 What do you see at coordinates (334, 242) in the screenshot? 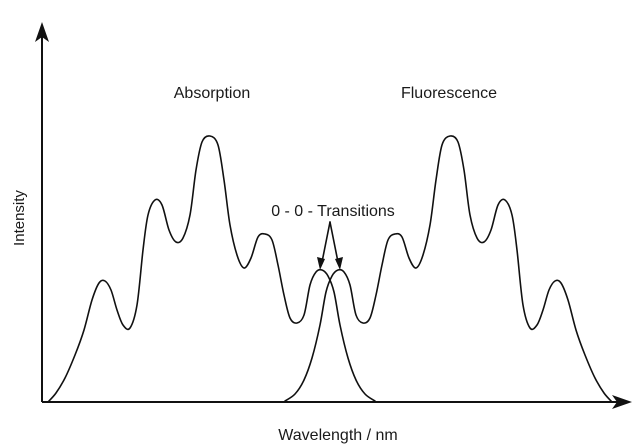
I see `transition-arrow-right-shaft` at bounding box center [334, 242].